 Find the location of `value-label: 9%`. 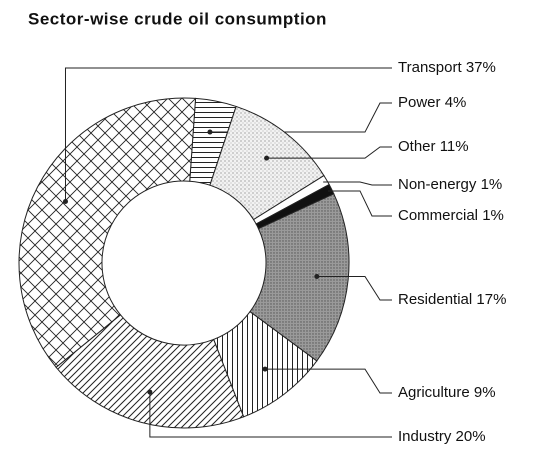

value-label: 9% is located at coordinates (485, 392).